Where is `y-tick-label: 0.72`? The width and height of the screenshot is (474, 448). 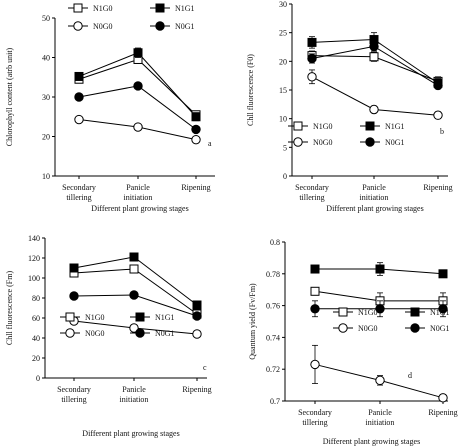
y-tick-label: 0.72 is located at coordinates (273, 369).